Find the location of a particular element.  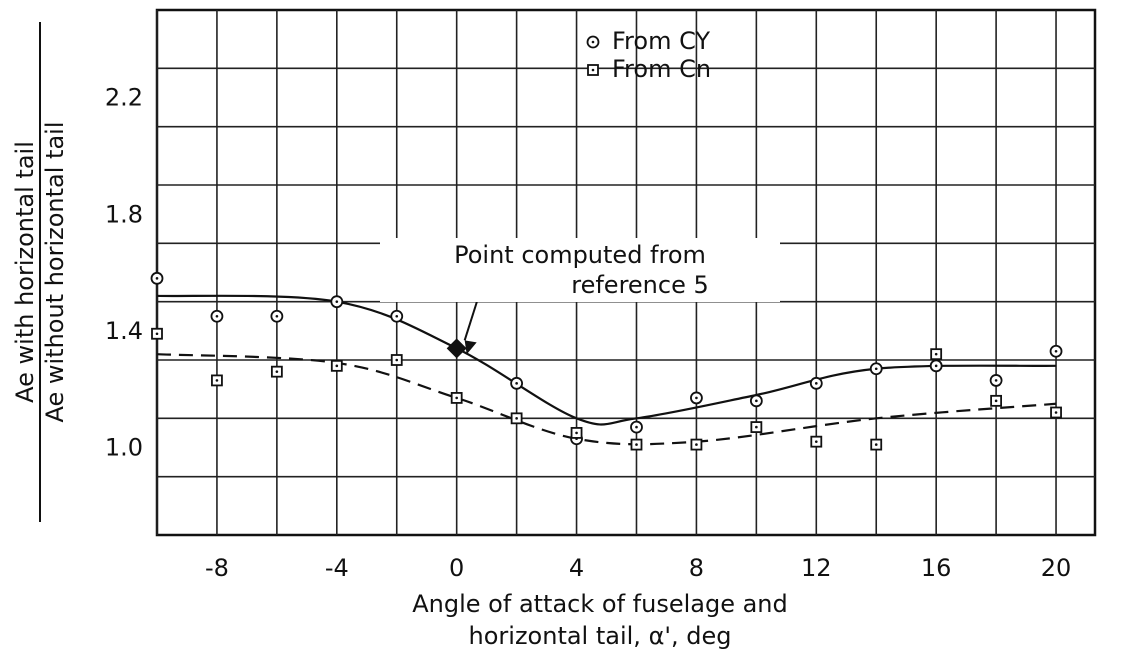

annotation-text: Point computed from is located at coordinates (580, 255).